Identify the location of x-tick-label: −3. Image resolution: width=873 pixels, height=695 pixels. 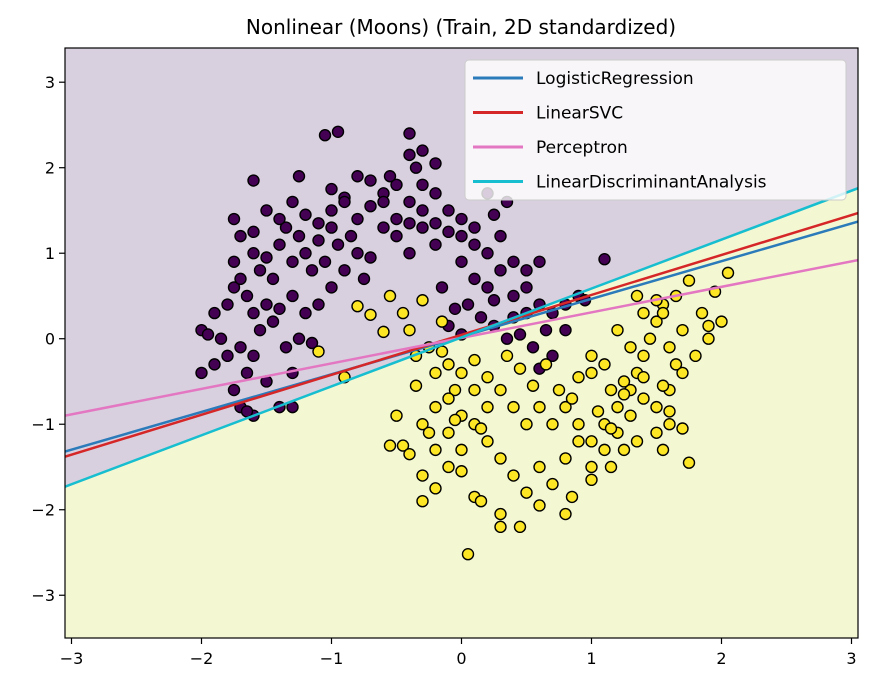
(72, 658).